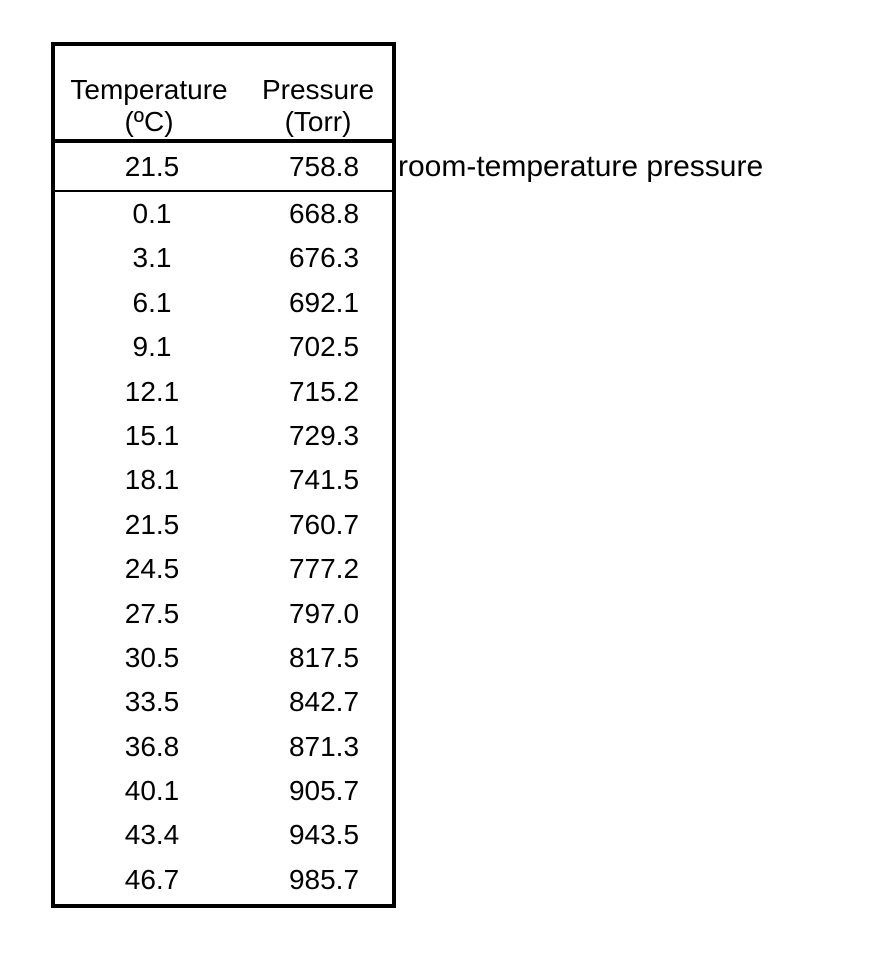 The image size is (896, 970). What do you see at coordinates (152, 879) in the screenshot?
I see `temperature-cell: 46.7` at bounding box center [152, 879].